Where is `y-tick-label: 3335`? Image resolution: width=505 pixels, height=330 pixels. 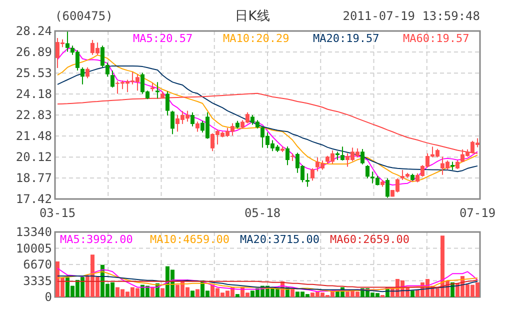
y-tick-label: 3335 is located at coordinates (37, 281).